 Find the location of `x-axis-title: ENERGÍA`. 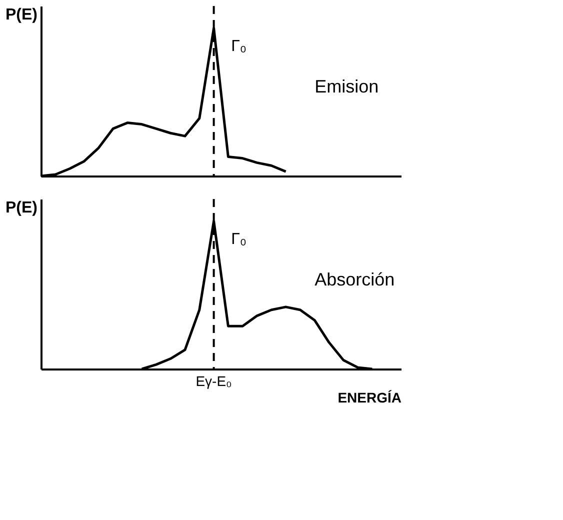

x-axis-title: ENERGÍA is located at coordinates (370, 398).